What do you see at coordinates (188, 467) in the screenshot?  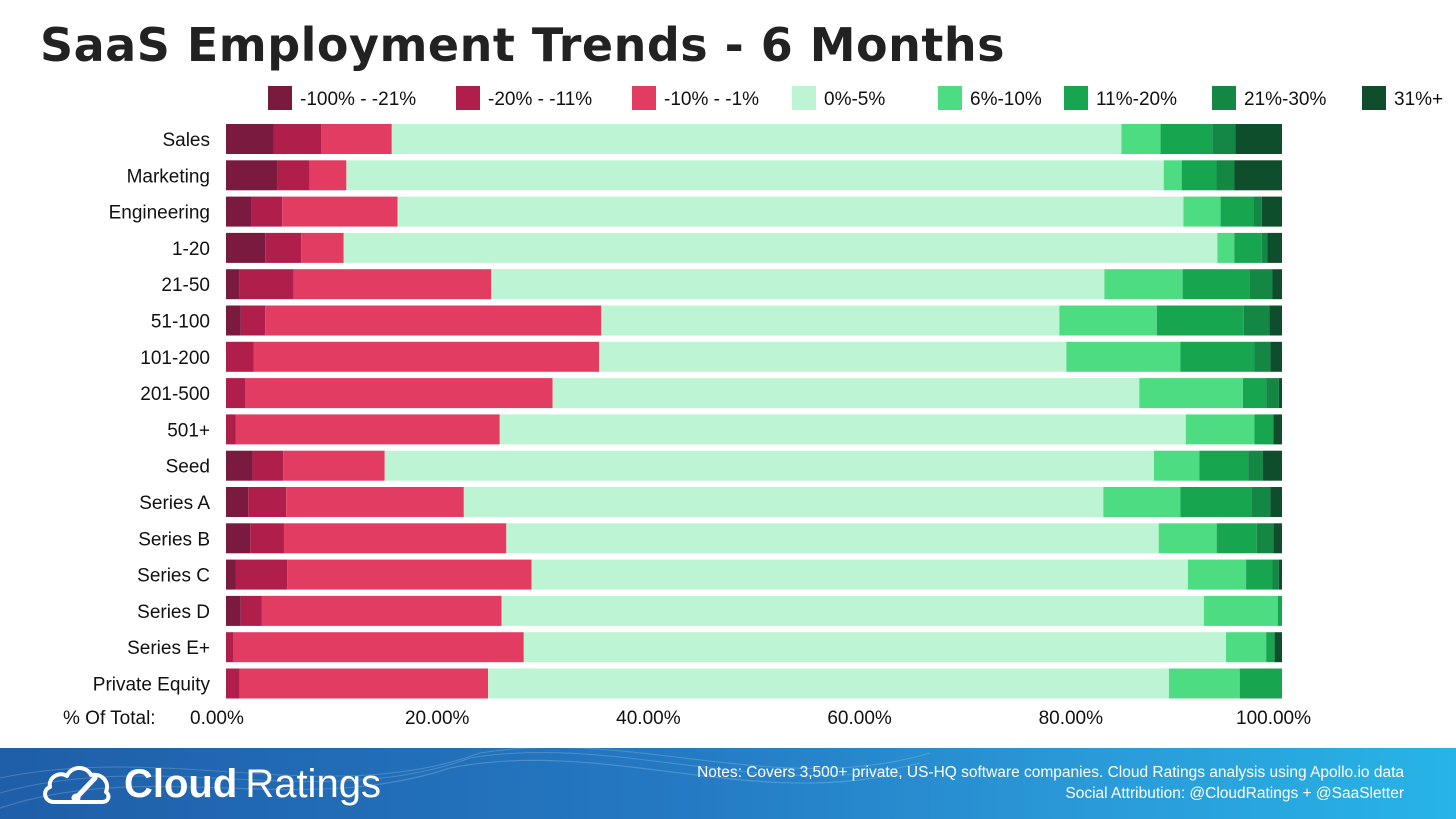 I see `category-label-seed: Seed` at bounding box center [188, 467].